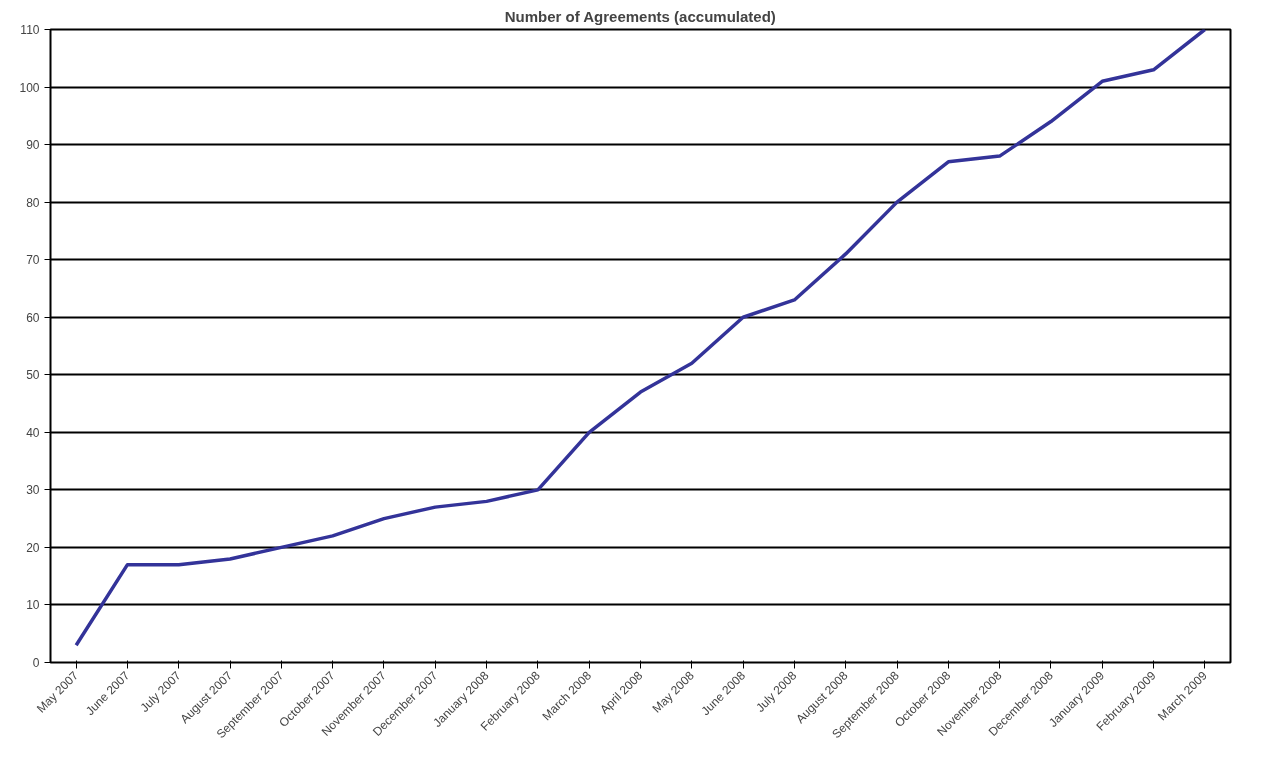 The height and width of the screenshot is (776, 1264). What do you see at coordinates (33, 202) in the screenshot?
I see `y-tick-label: 80` at bounding box center [33, 202].